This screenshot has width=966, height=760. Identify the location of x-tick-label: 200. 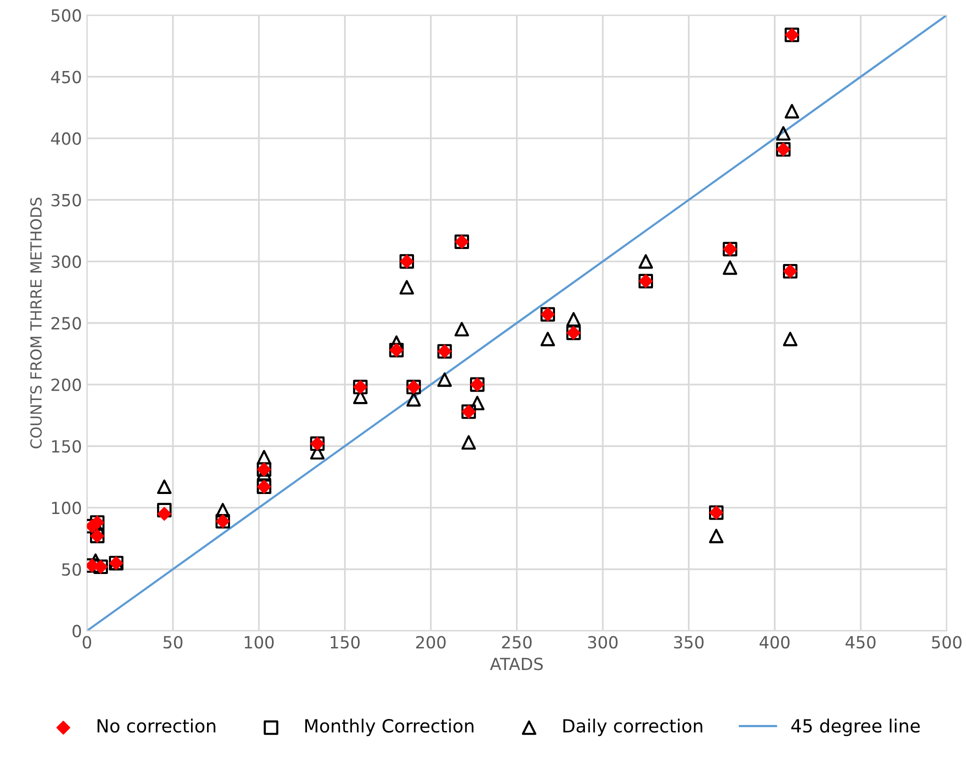
(431, 642).